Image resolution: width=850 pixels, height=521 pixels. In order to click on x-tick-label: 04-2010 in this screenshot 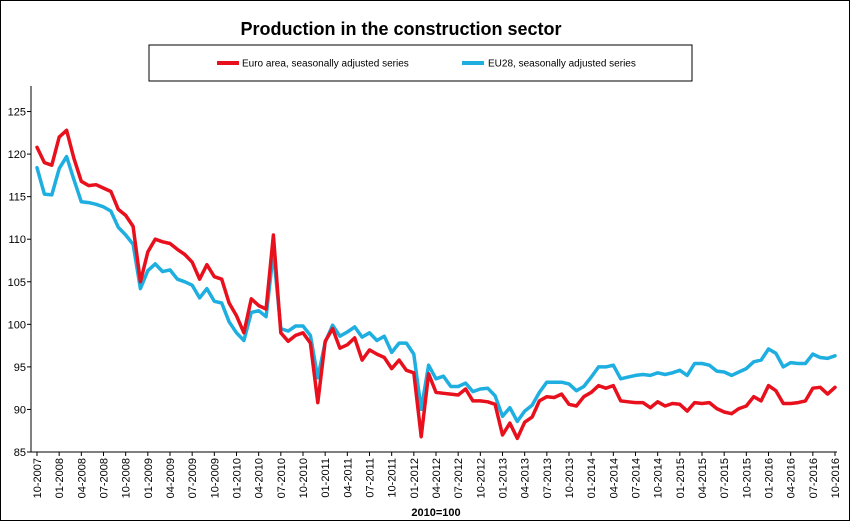, I will do `click(260, 478)`.